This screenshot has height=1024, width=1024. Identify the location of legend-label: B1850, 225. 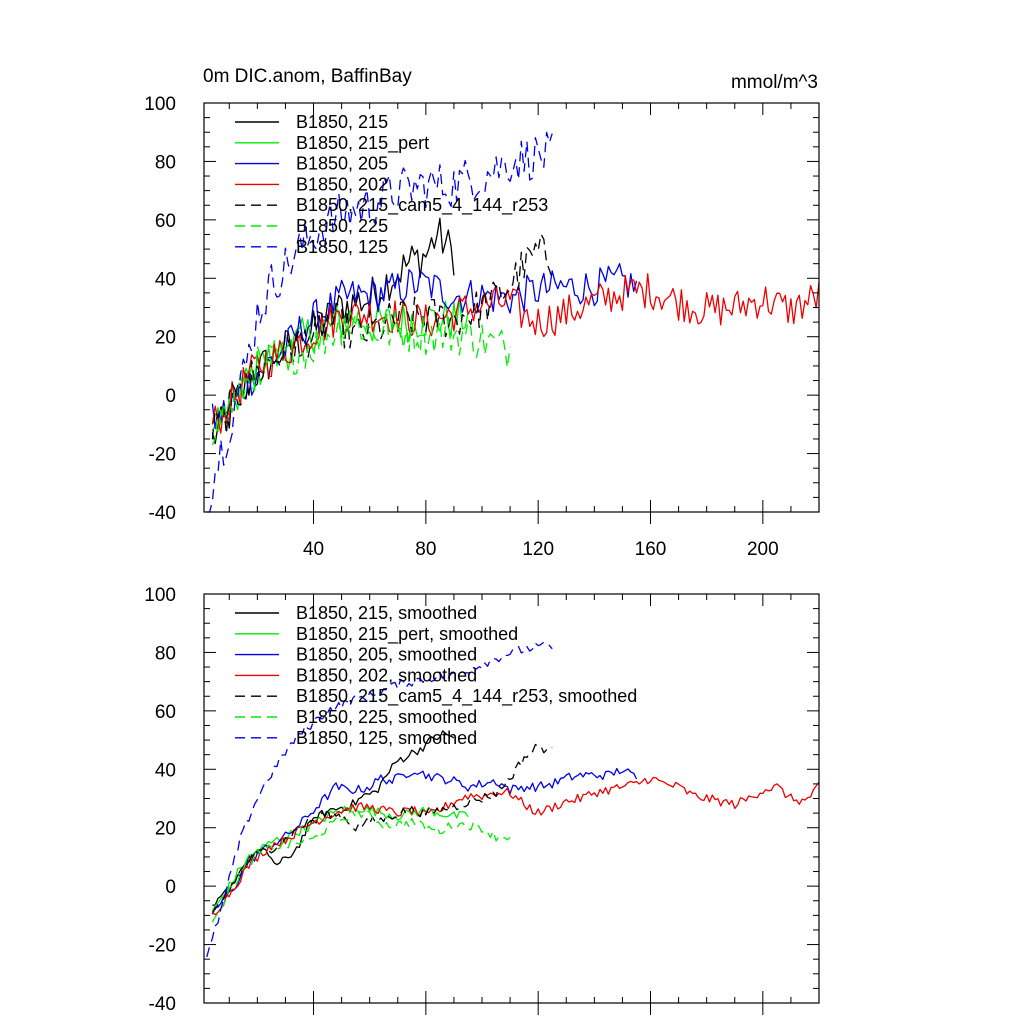
(342, 226).